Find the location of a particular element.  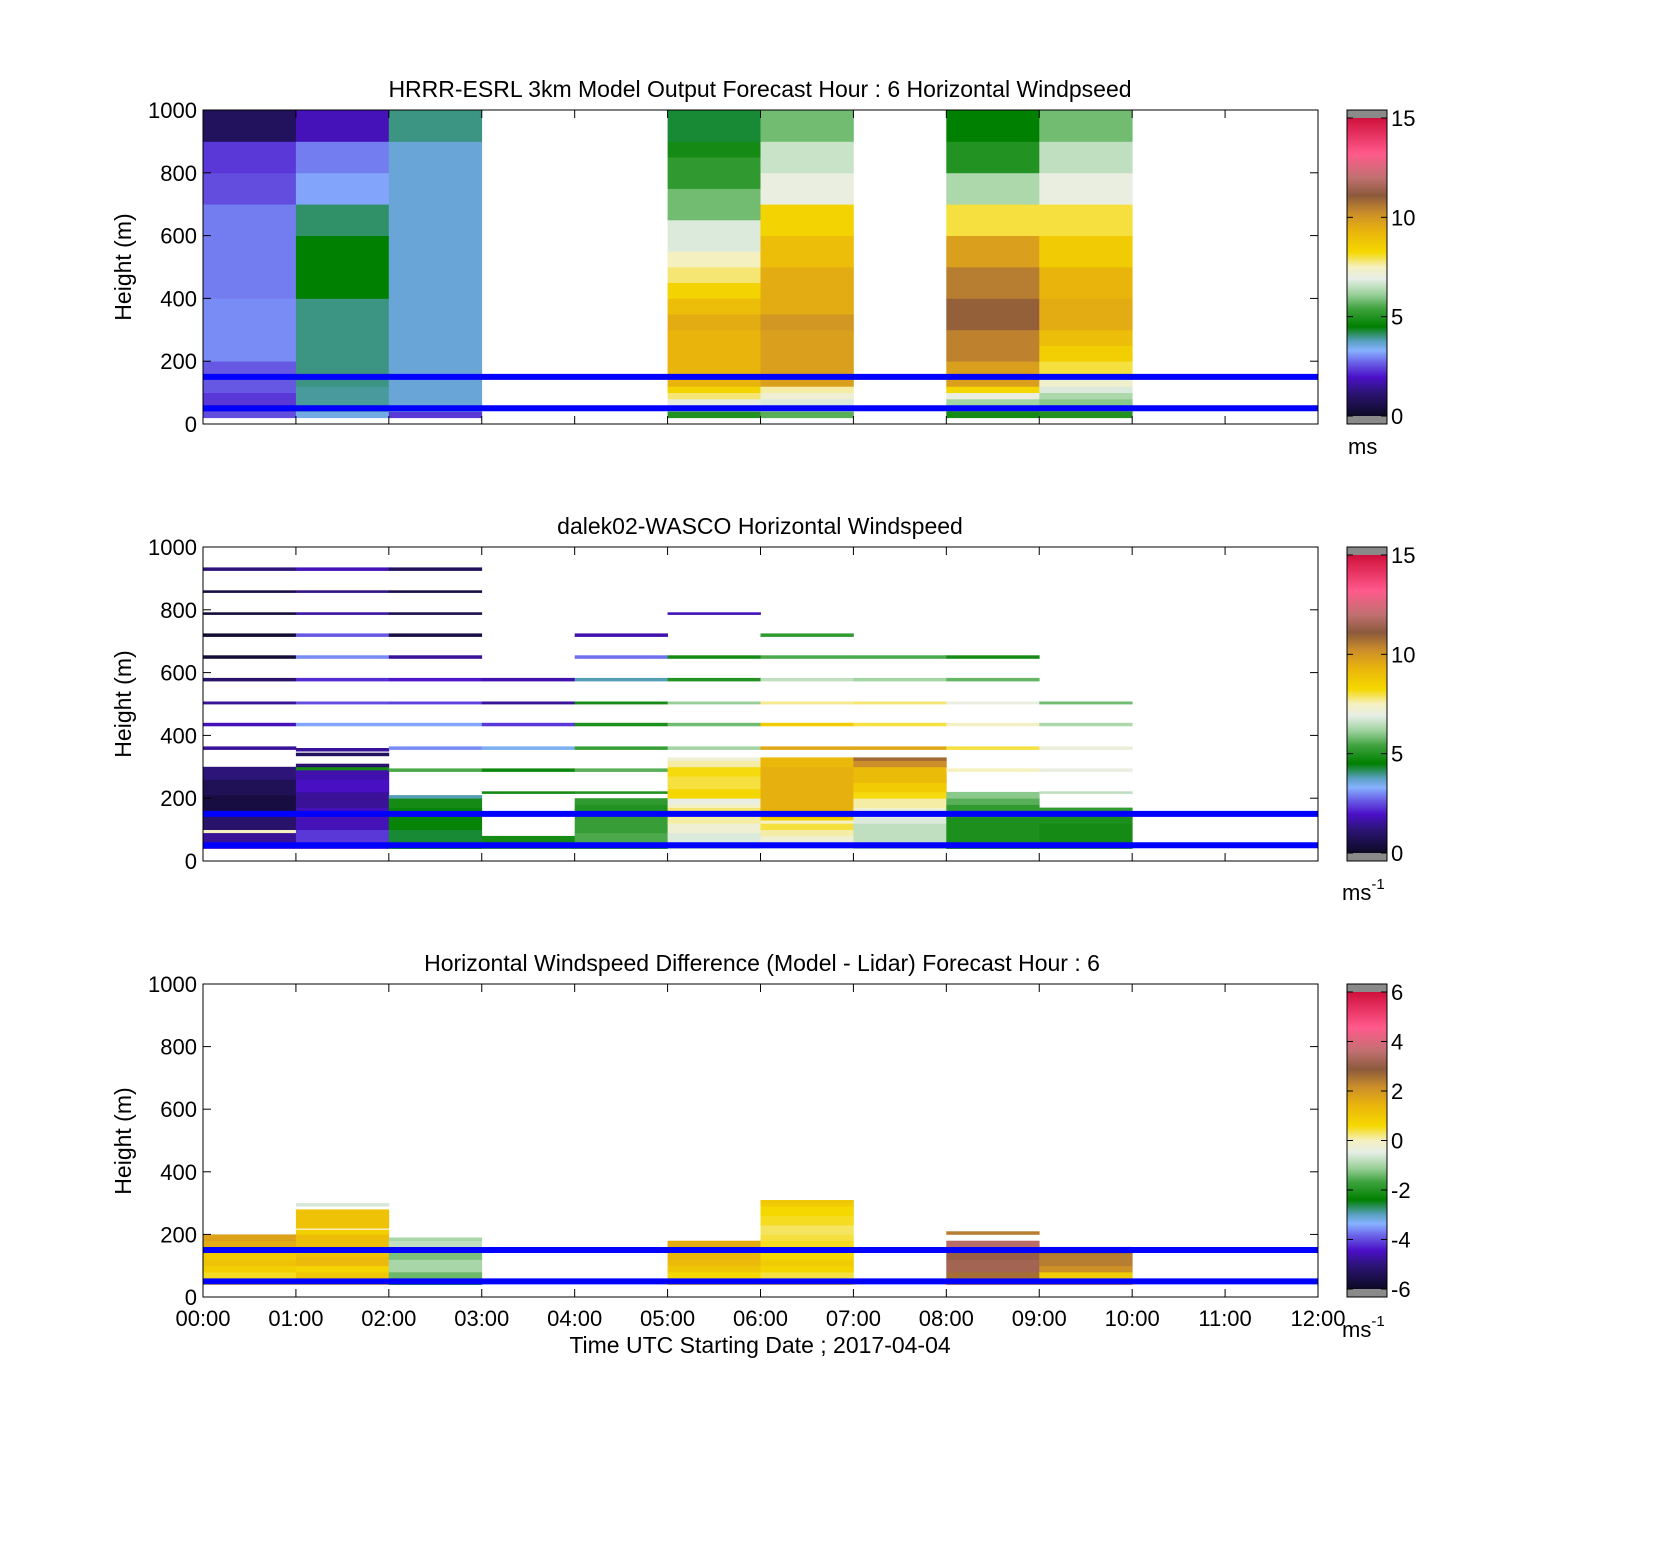

colorbar-tick-label: 0 is located at coordinates (1397, 853).